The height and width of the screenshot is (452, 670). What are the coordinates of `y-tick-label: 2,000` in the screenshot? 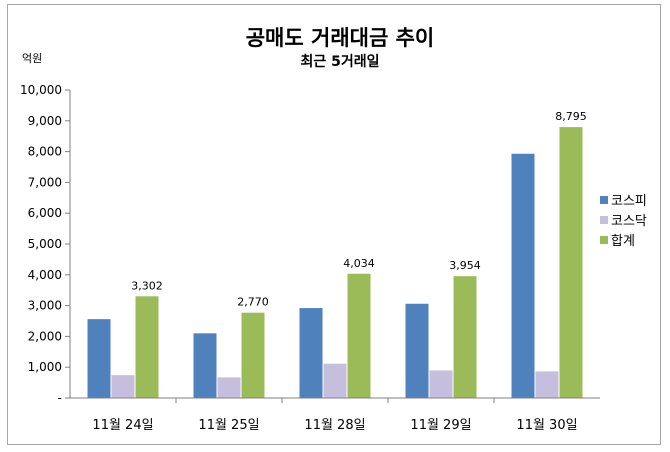 It's located at (45, 336).